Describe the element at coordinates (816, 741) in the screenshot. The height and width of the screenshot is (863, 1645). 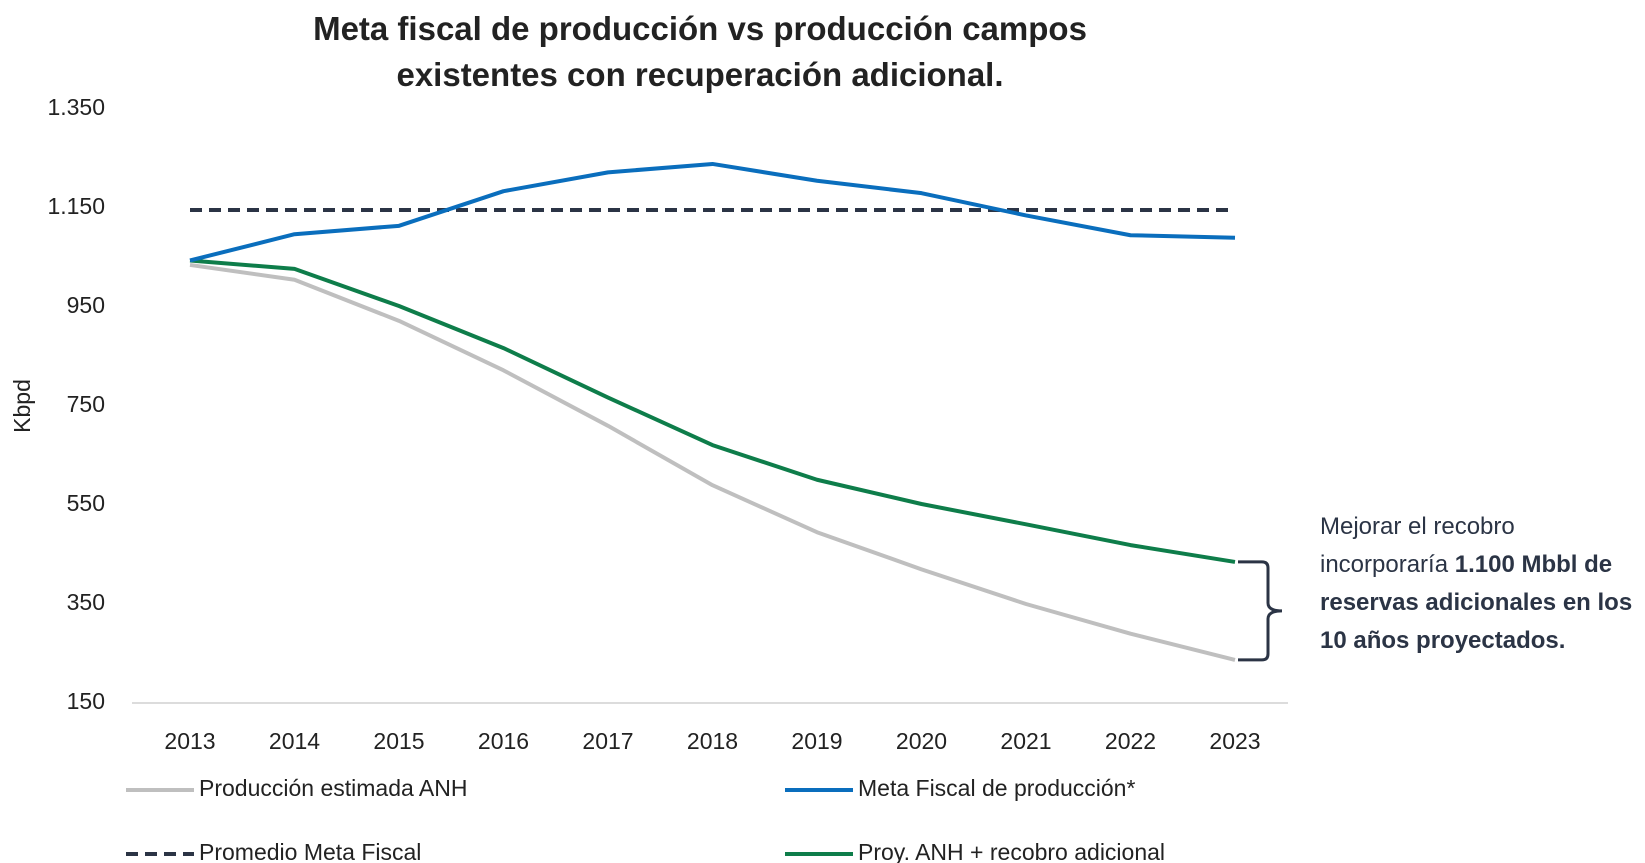
I see `x-tick-label: 2019` at that location.